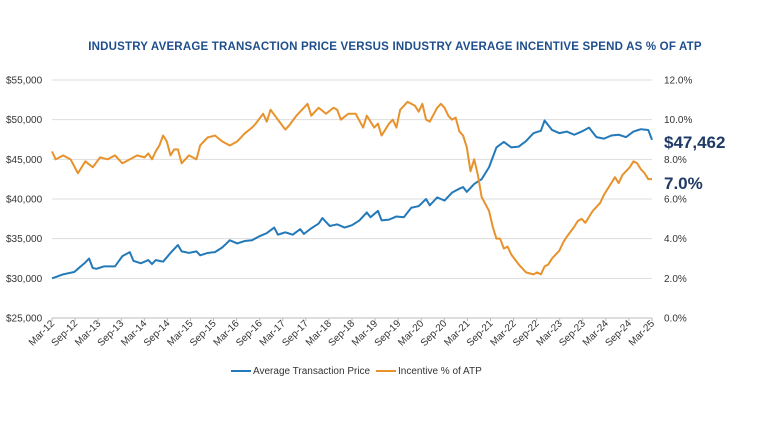 The width and height of the screenshot is (757, 425). Describe the element at coordinates (24, 319) in the screenshot. I see `y-left-tick-label: $25,000` at that location.